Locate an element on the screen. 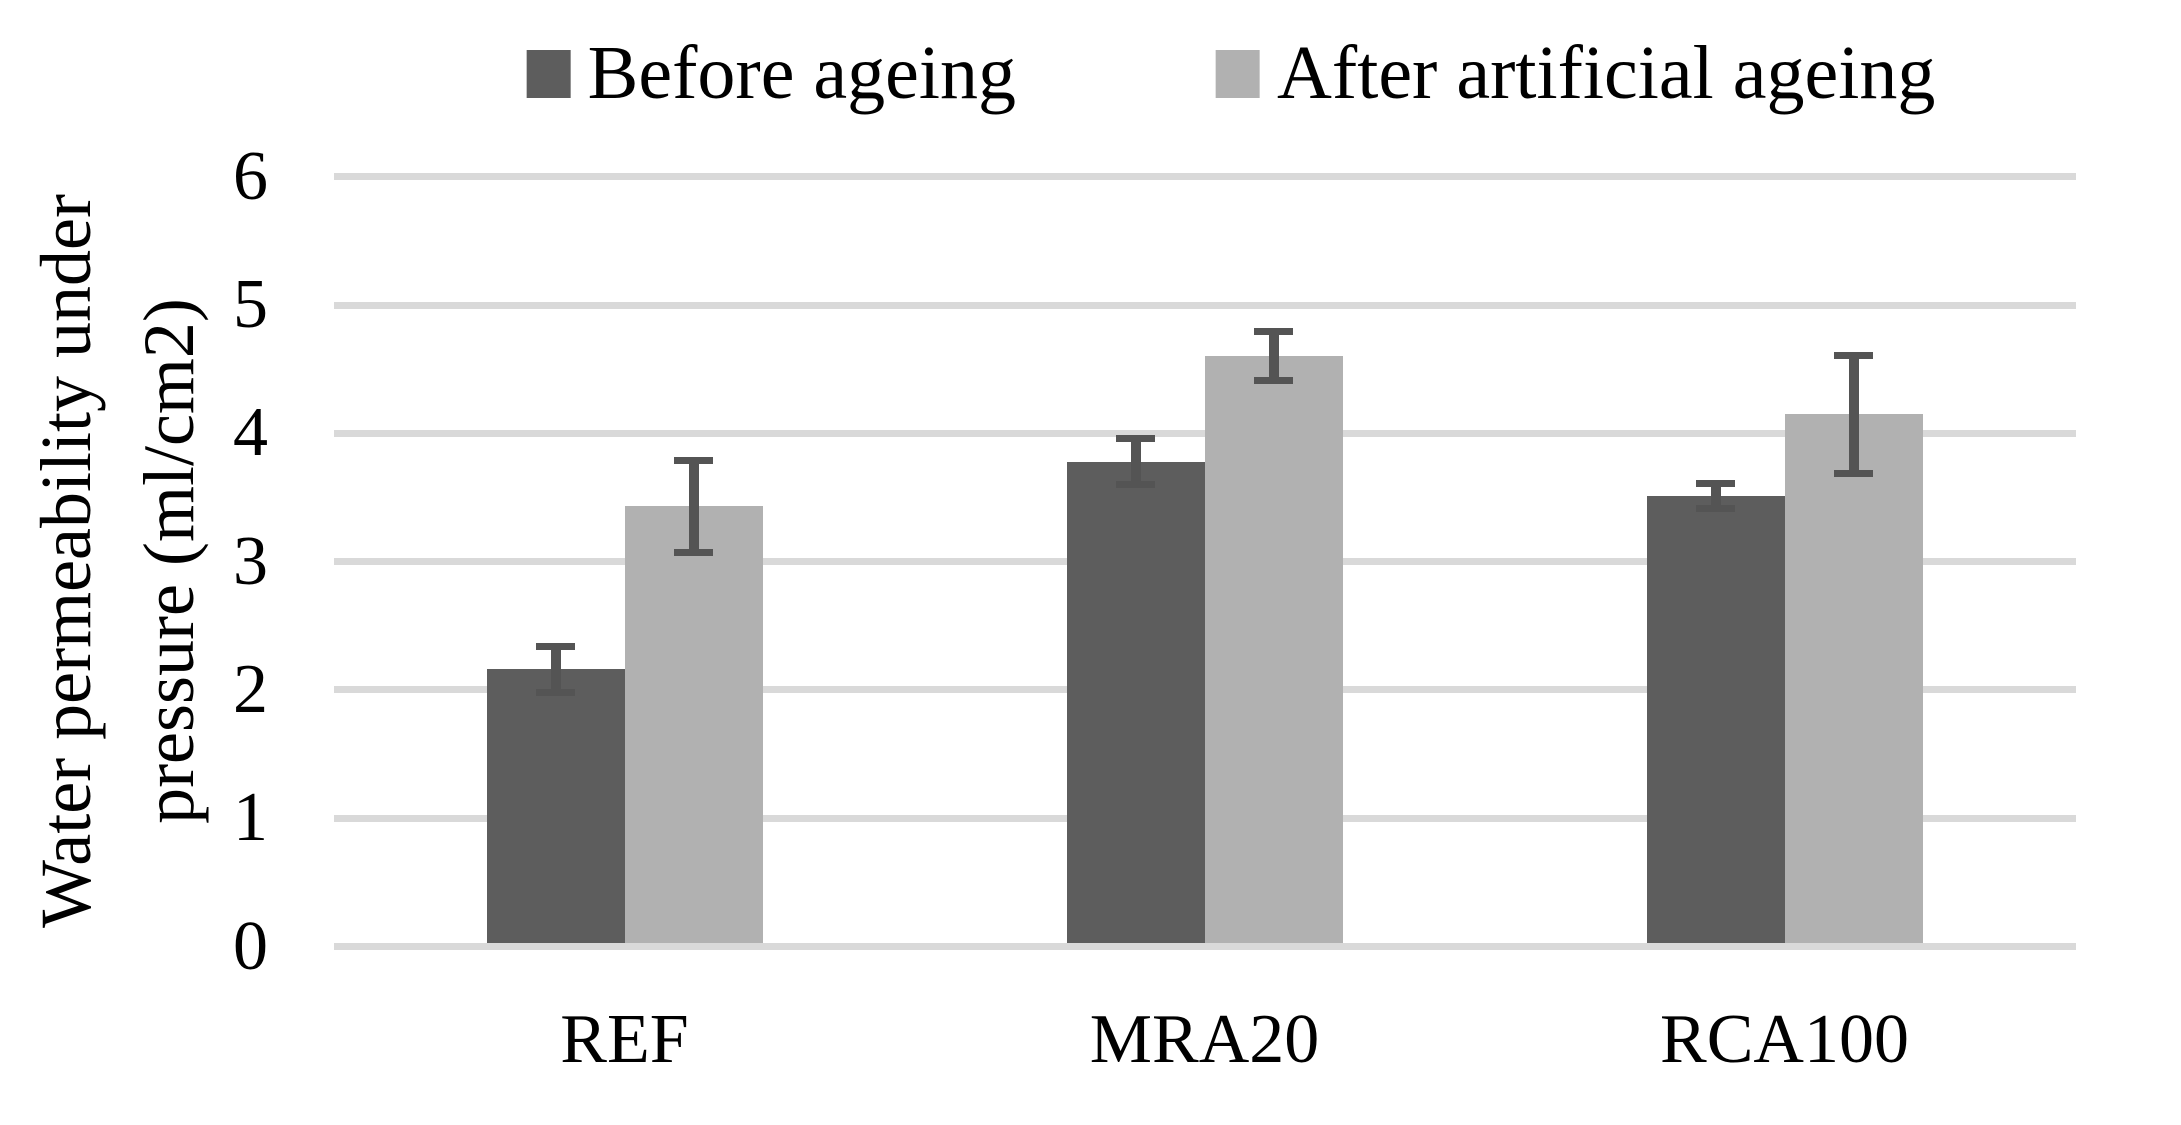  error-bar-top-cap-rca100-before is located at coordinates (1715, 483).